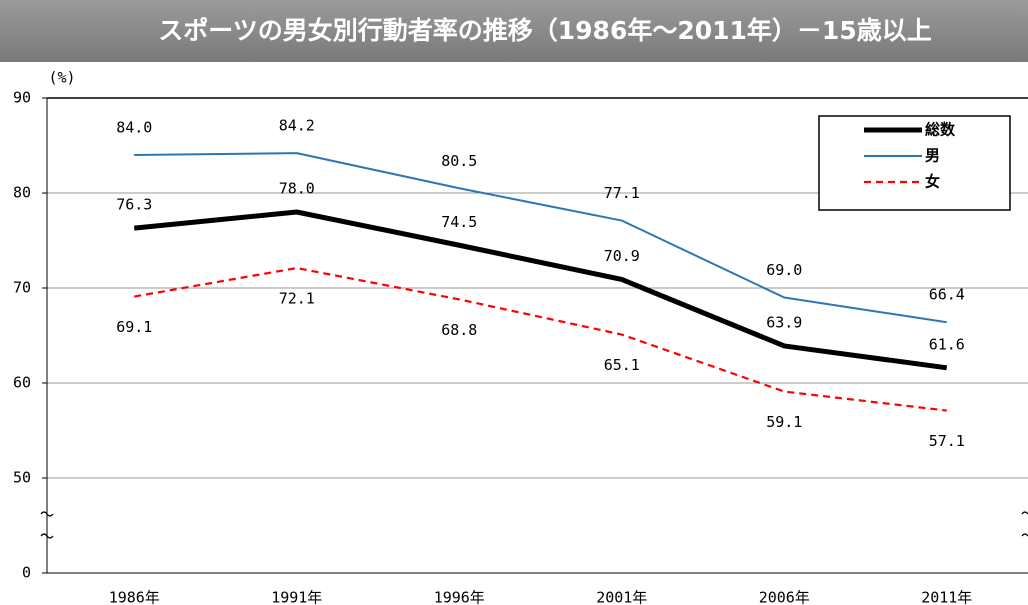 The height and width of the screenshot is (605, 1028). I want to click on data-label: 68.8, so click(459, 330).